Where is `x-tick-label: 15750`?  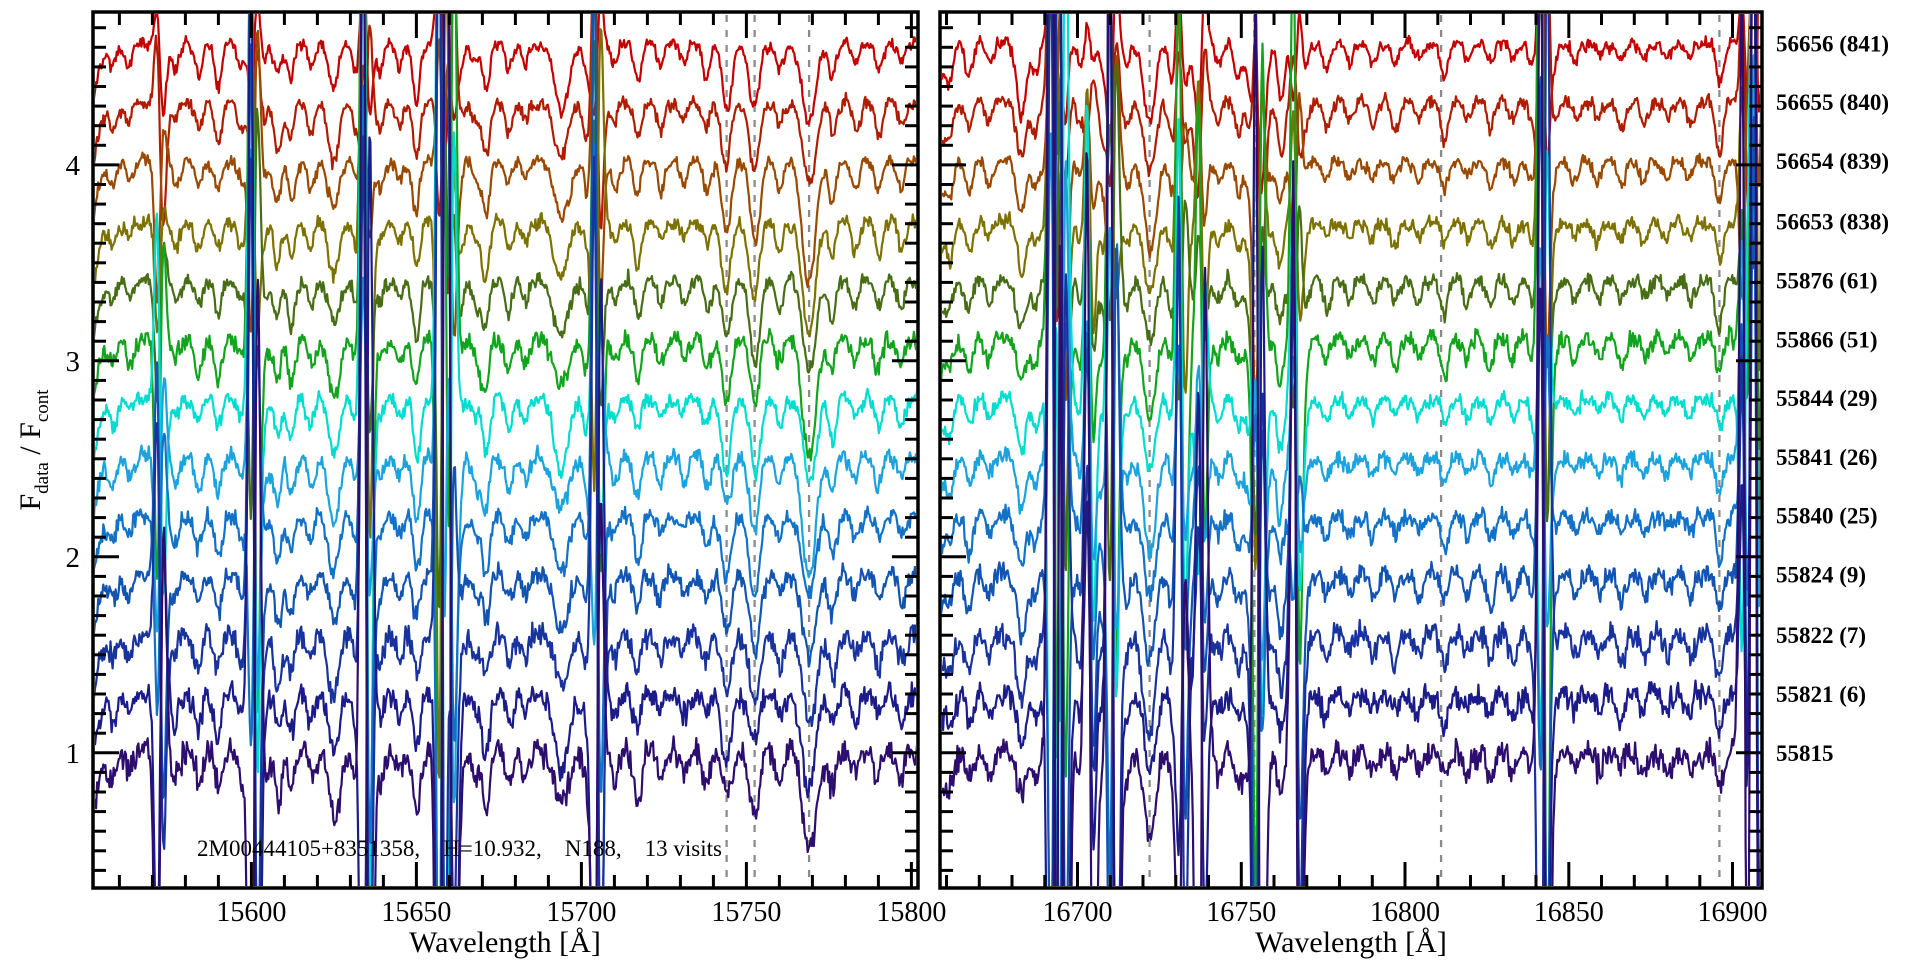
x-tick-label: 15750 is located at coordinates (746, 912).